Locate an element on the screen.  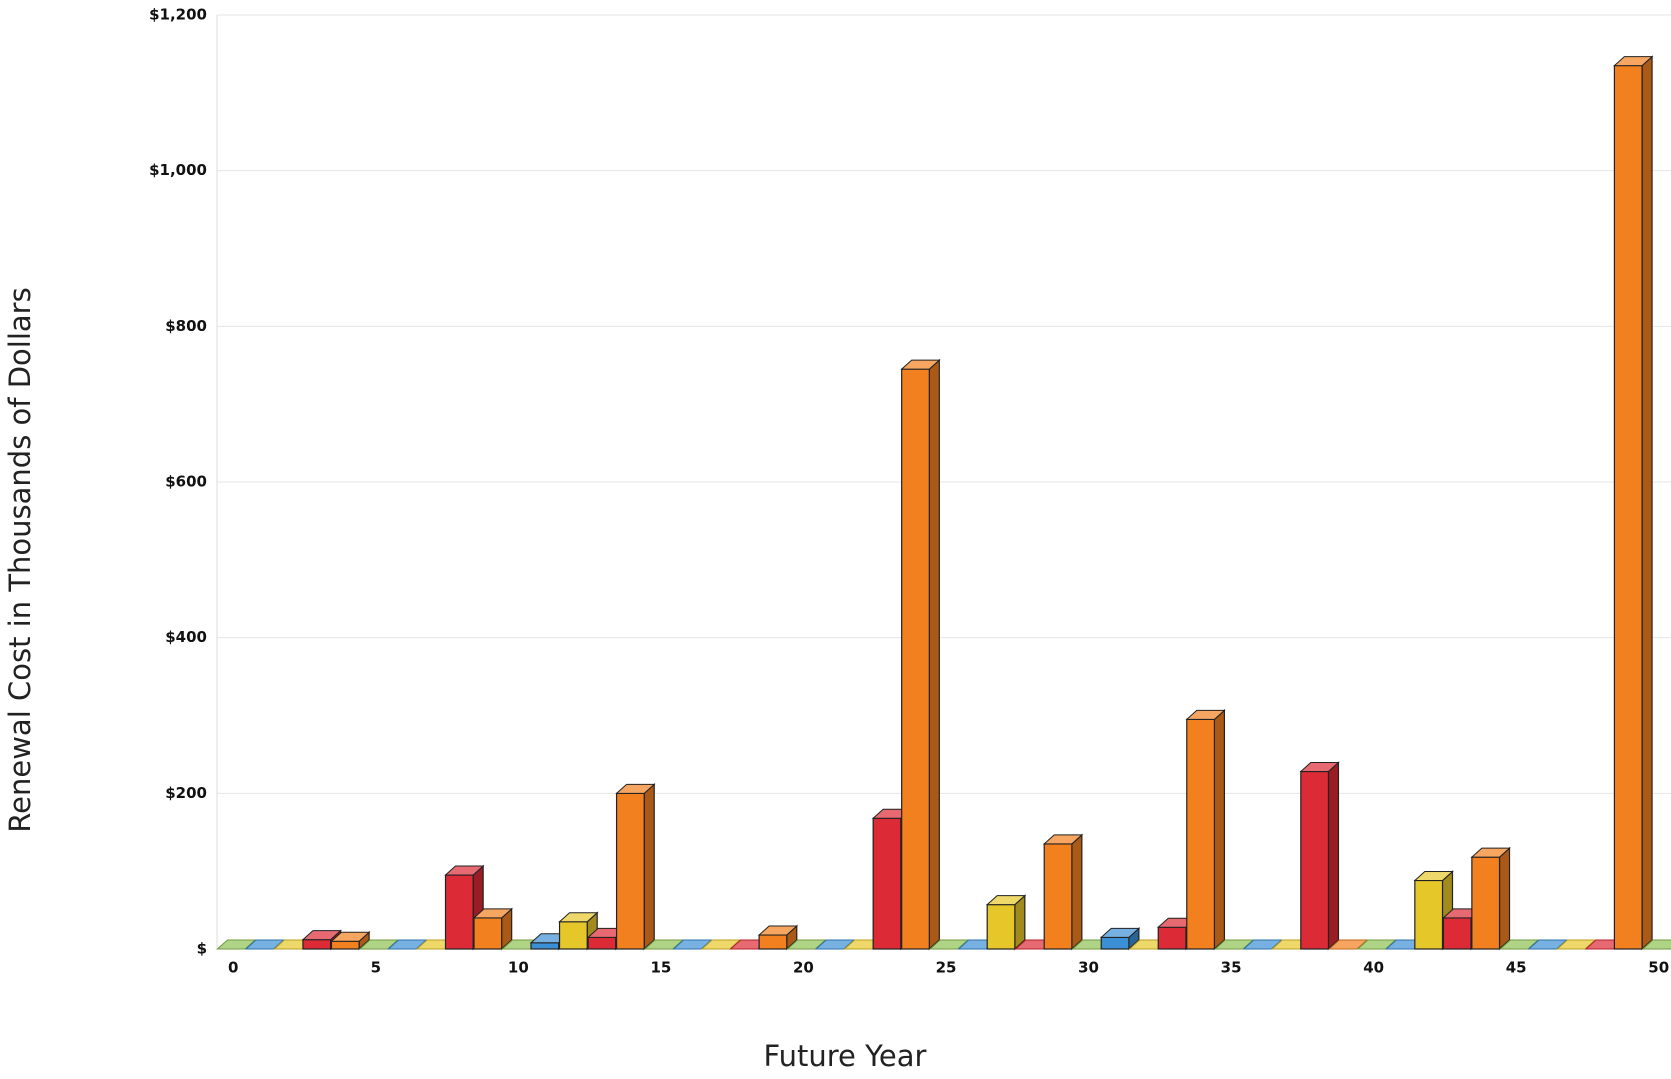
y-tick-label: $1,200 is located at coordinates (178, 15).